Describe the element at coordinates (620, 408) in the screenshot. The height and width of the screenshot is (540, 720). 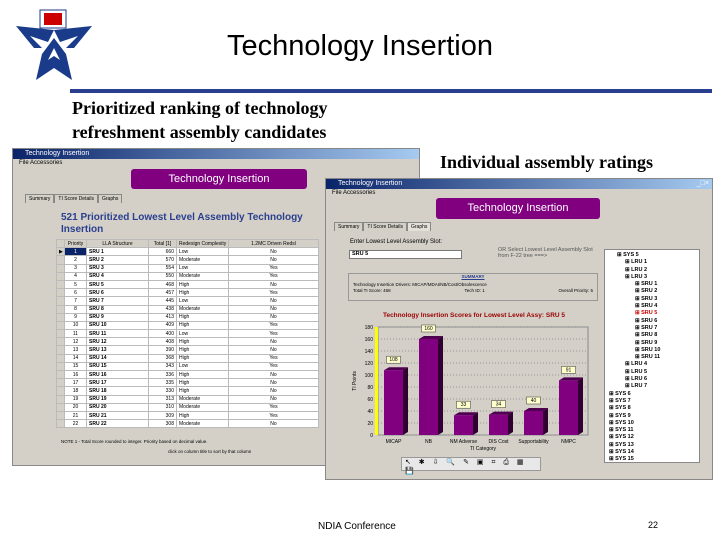
I see `tree-node: ⊞ SYS 8` at that location.